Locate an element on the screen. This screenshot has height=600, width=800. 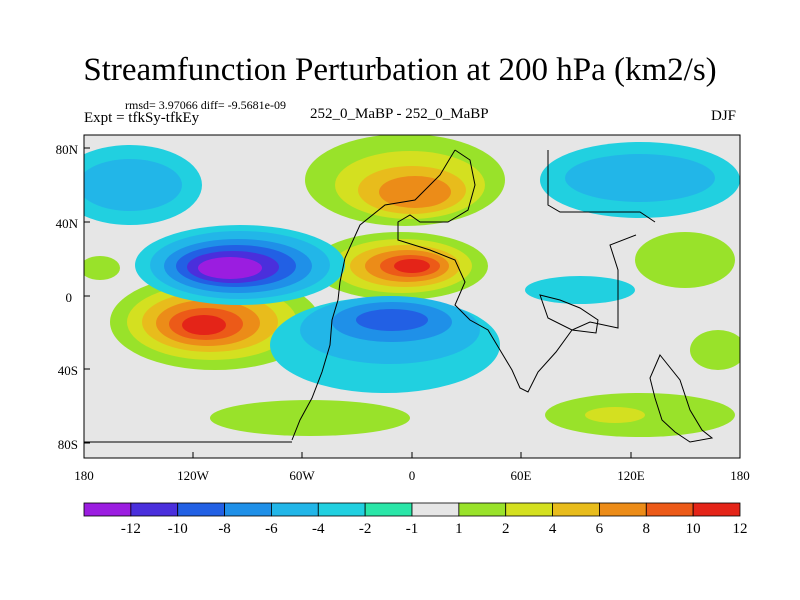
positive-band-southern-ocean is located at coordinates (310, 418).